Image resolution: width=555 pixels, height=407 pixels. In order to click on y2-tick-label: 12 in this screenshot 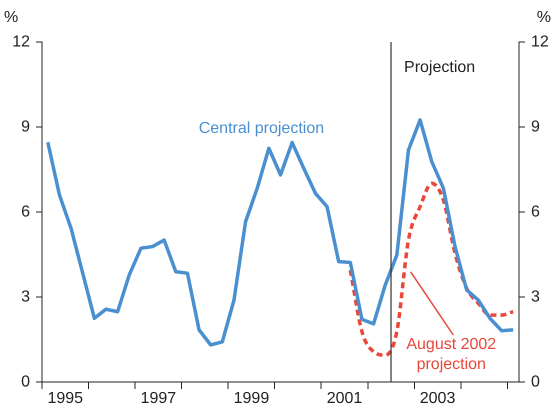, I will do `click(540, 41)`.